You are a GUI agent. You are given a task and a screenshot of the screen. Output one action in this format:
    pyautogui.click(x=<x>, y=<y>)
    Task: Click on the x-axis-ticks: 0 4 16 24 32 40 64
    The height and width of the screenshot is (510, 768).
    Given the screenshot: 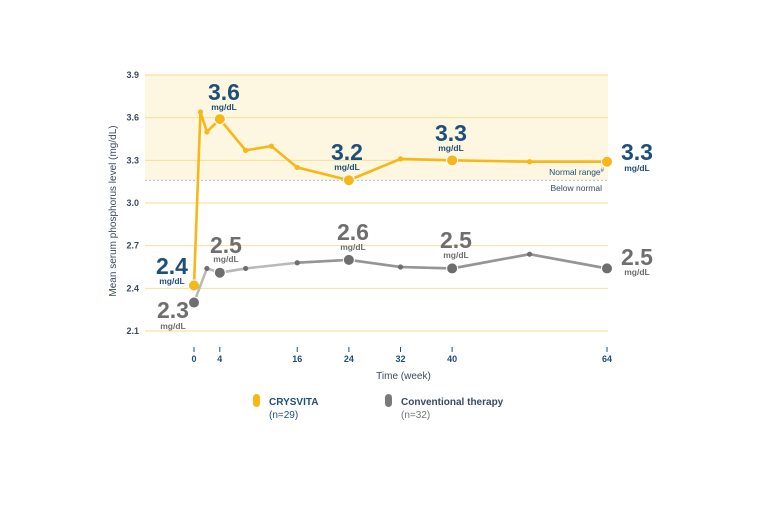 What is the action you would take?
    pyautogui.click(x=401, y=355)
    